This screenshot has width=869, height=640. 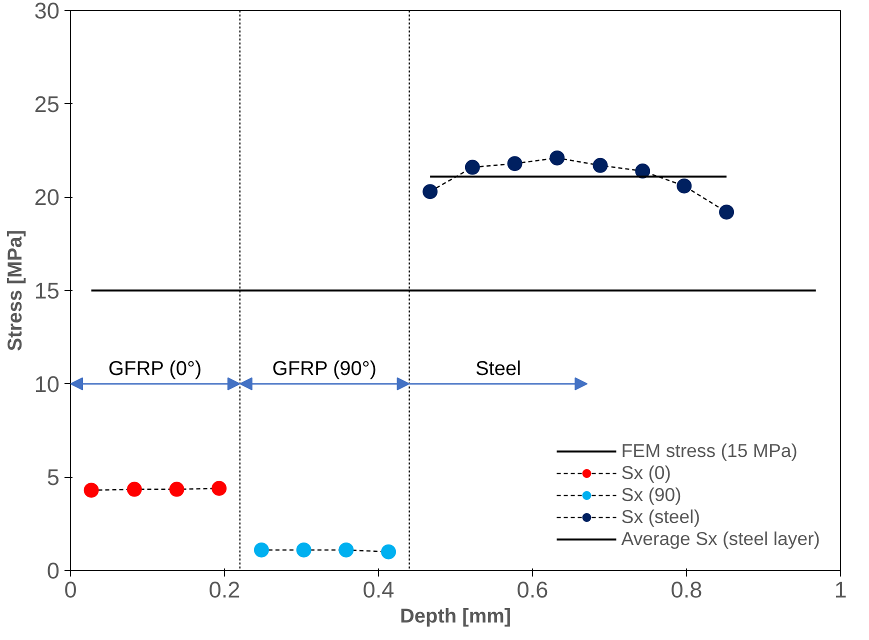 What do you see at coordinates (456, 617) in the screenshot?
I see `x-axis-title: Depth [mm]` at bounding box center [456, 617].